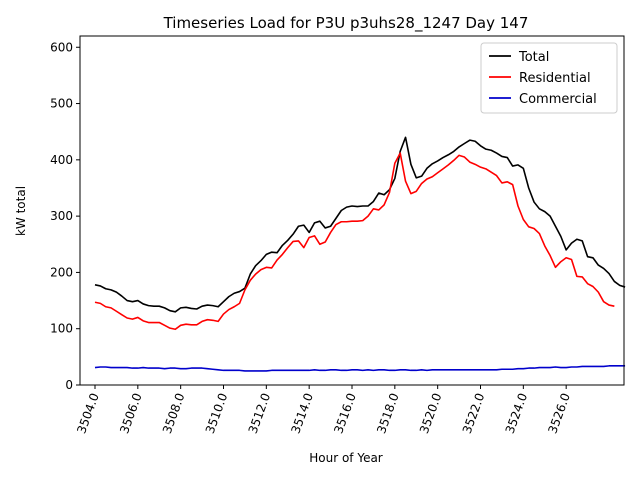  I want to click on y-tick-label: 600, so click(61, 47).